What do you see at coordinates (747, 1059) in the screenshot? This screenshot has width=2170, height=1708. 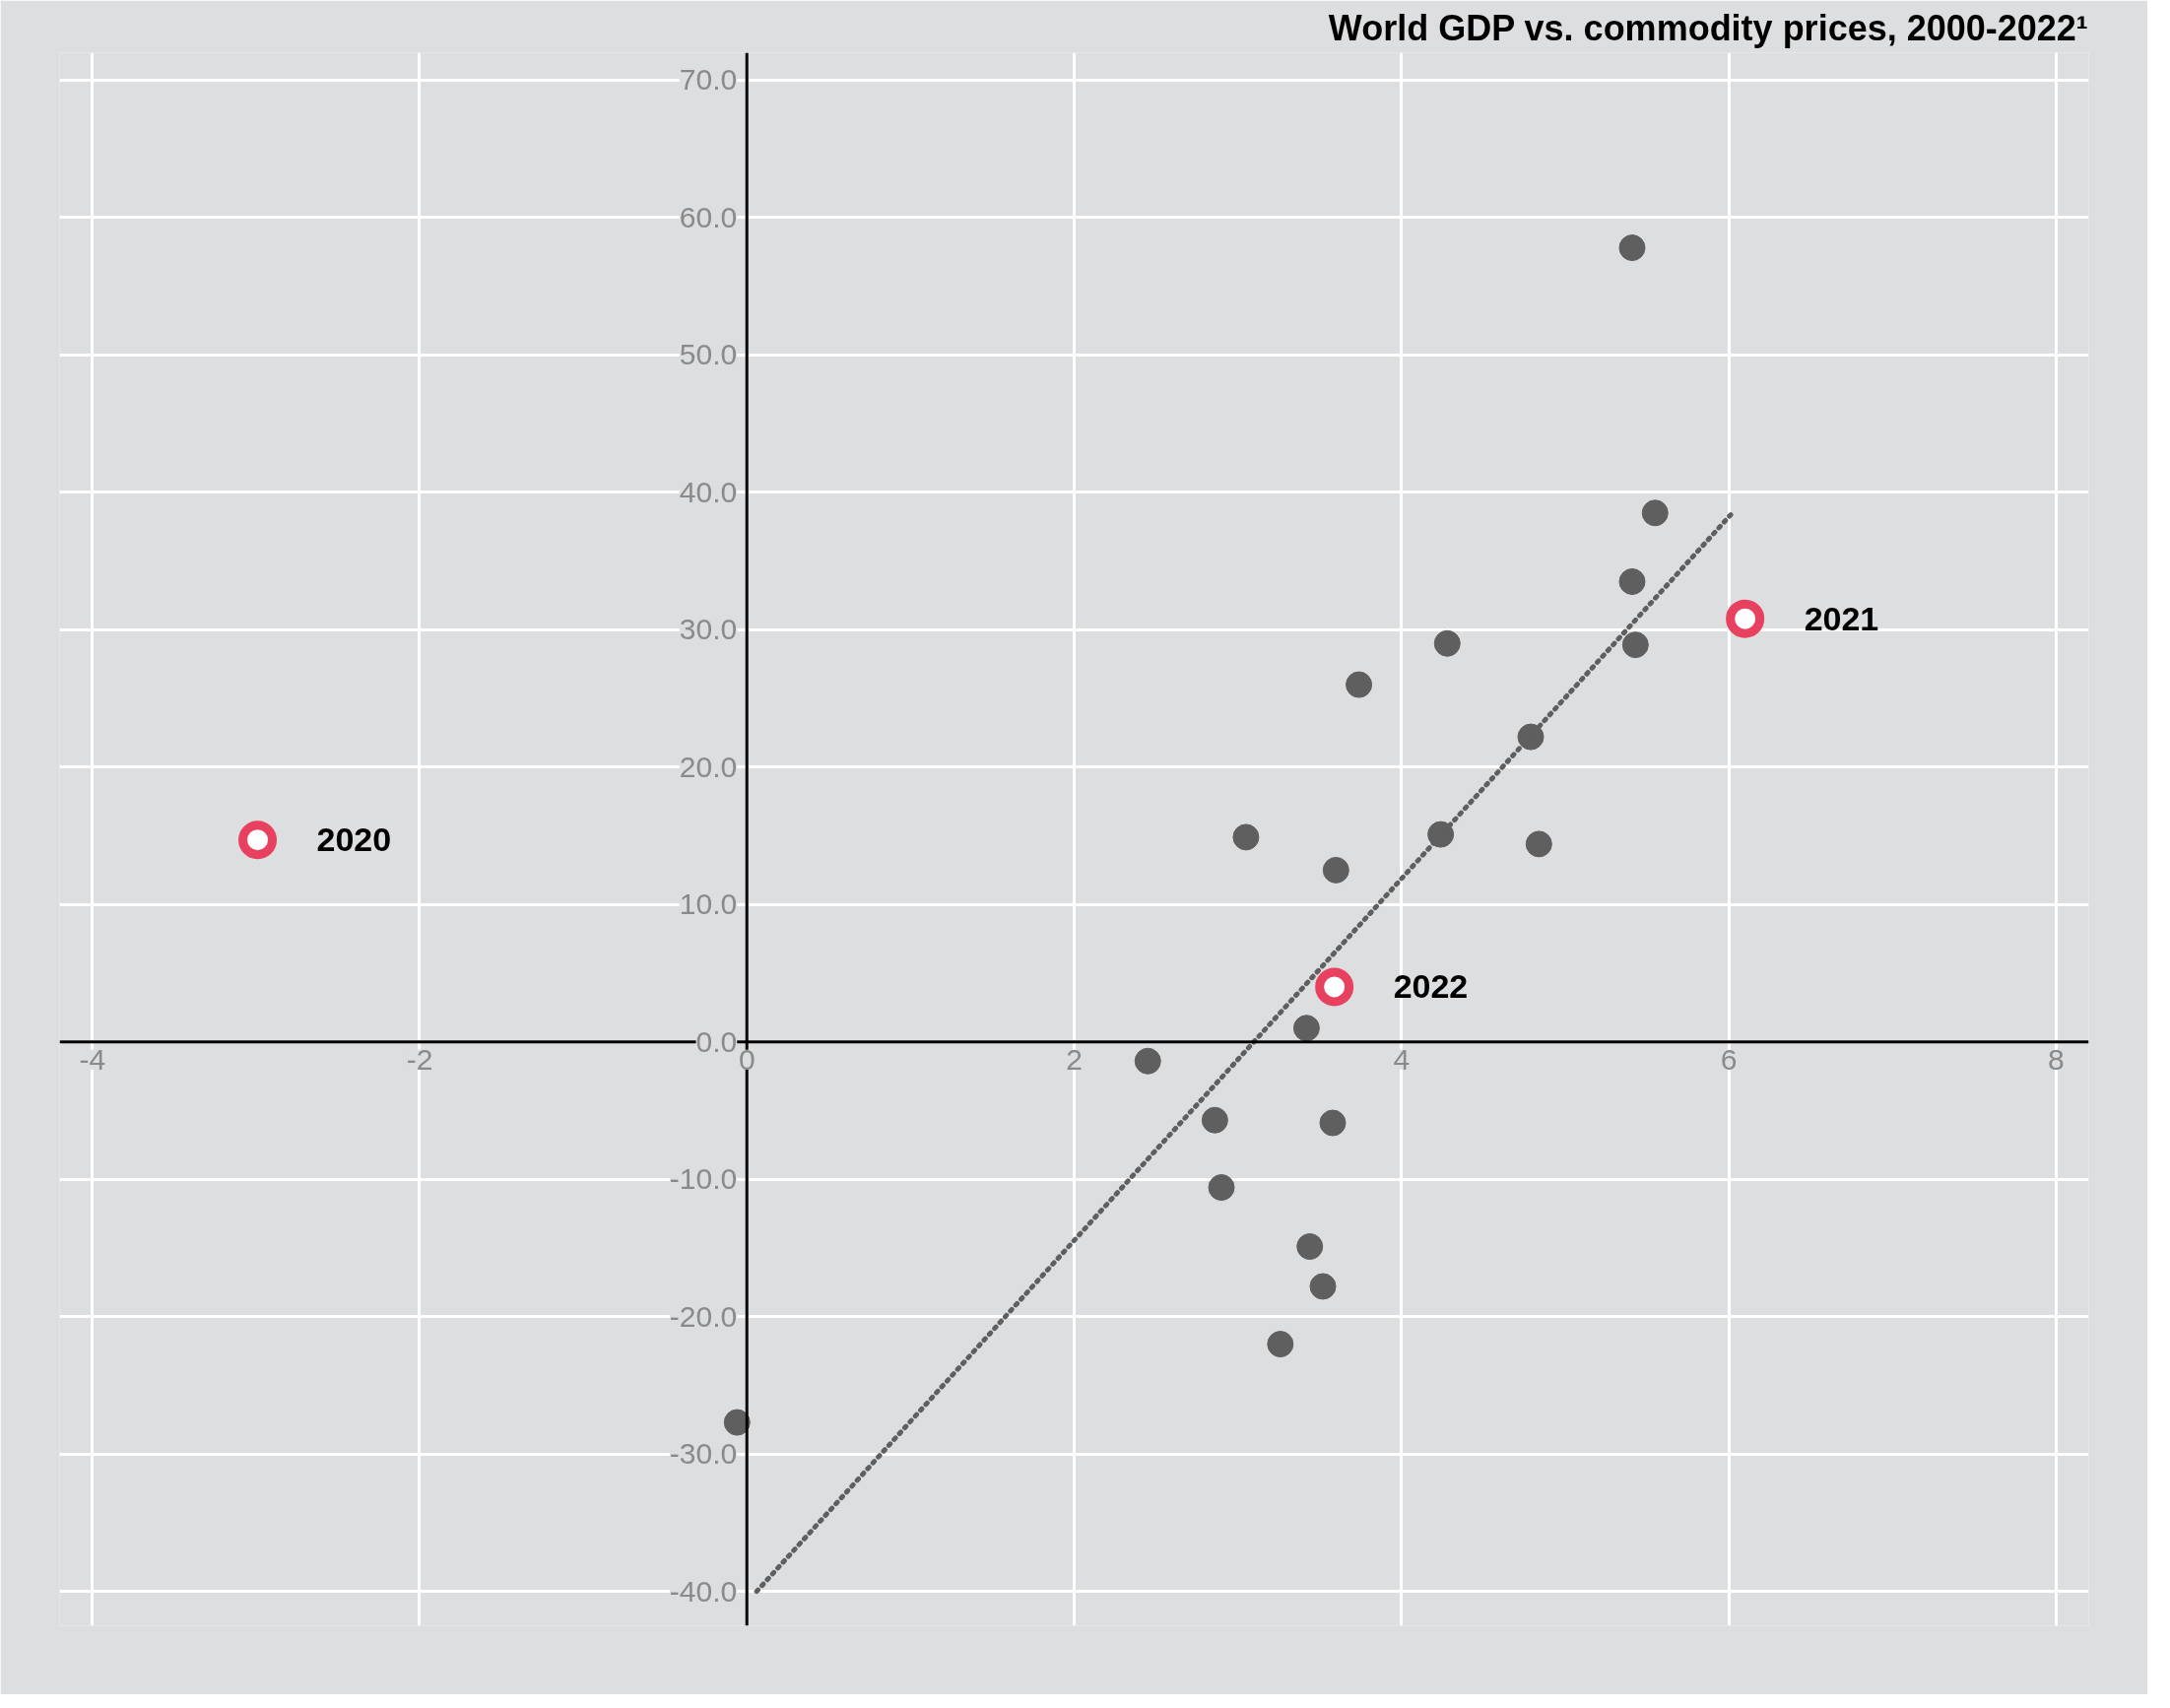 I see `x-tick-label: 0` at bounding box center [747, 1059].